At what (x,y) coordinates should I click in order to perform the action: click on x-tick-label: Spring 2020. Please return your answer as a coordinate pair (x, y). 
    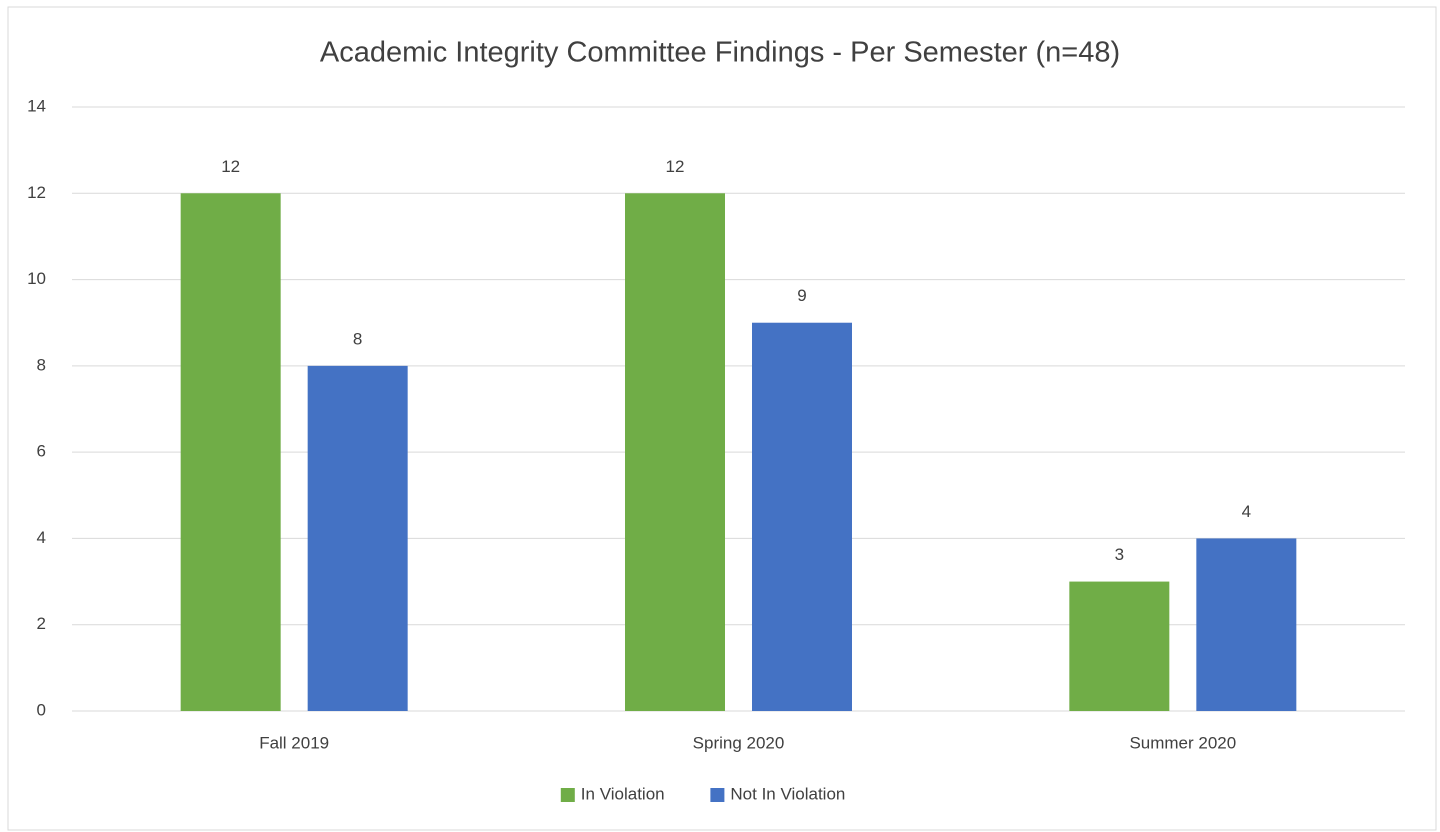
    Looking at the image, I should click on (739, 742).